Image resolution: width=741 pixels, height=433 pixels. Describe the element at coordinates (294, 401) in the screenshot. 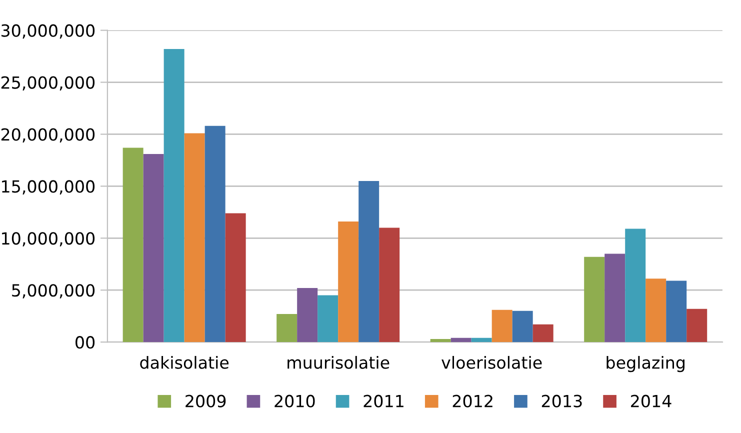

I see `legend-label: 2010` at that location.